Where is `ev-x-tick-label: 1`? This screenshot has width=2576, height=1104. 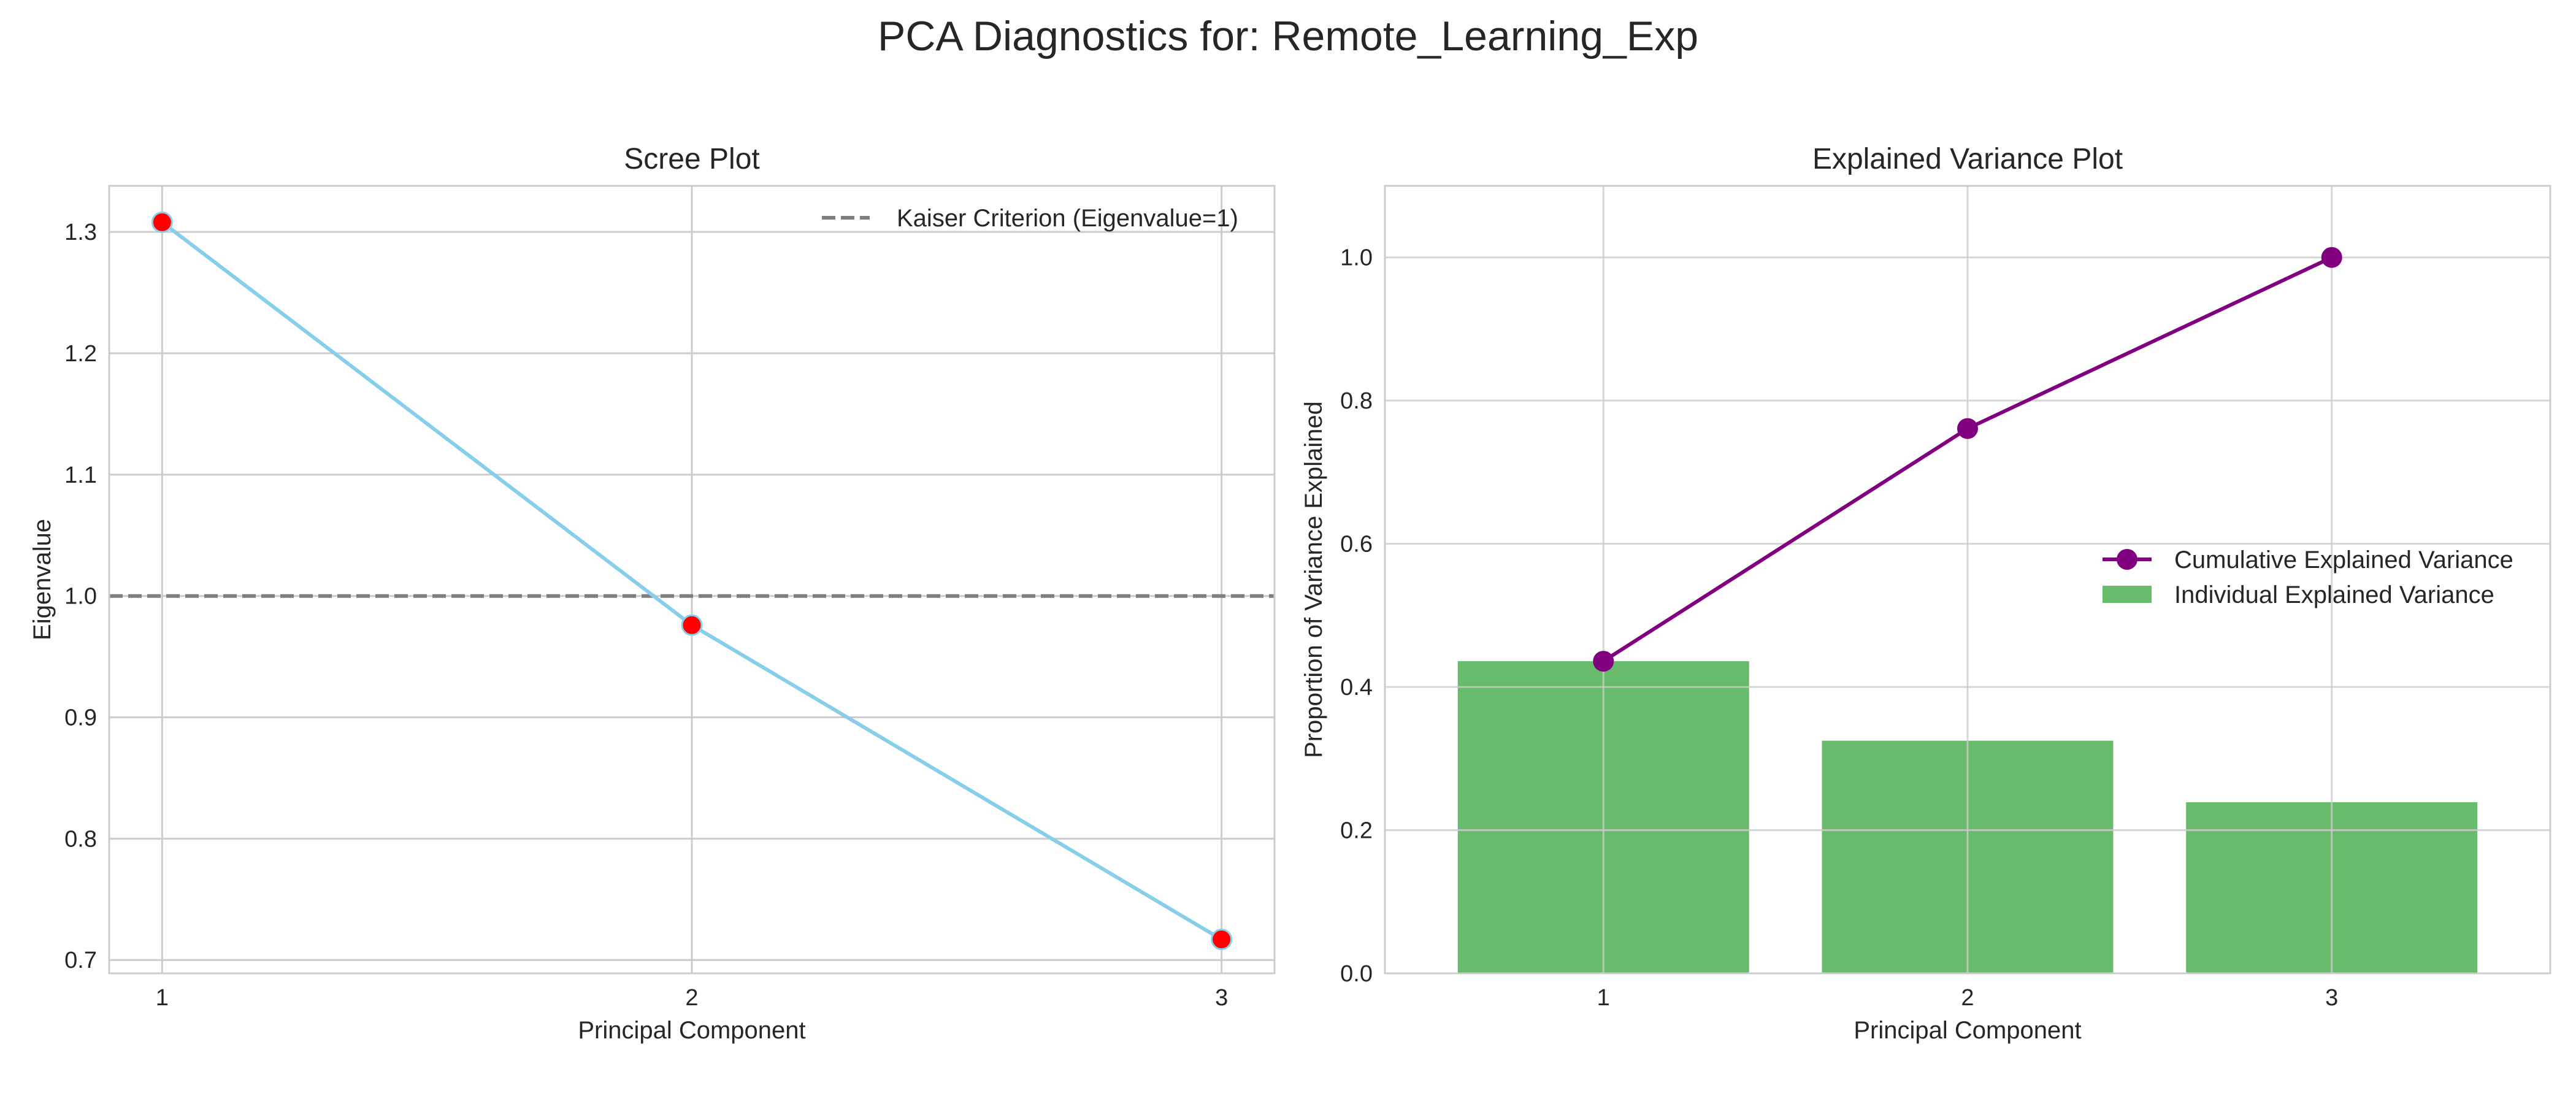 ev-x-tick-label: 1 is located at coordinates (1603, 998).